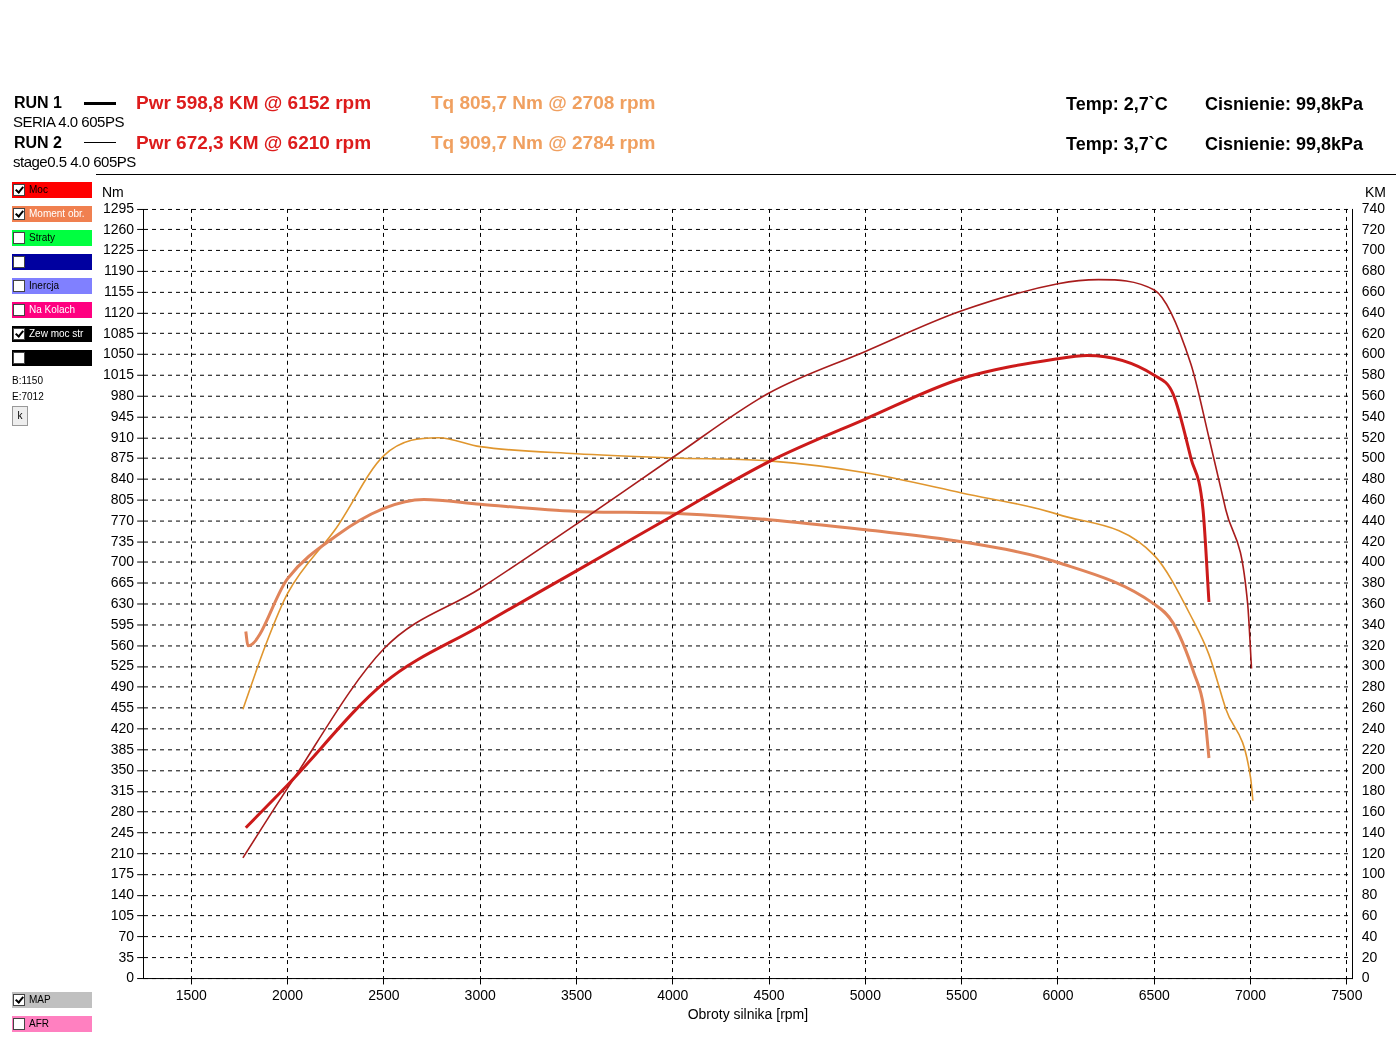  Describe the element at coordinates (122, 602) in the screenshot. I see `y-tick-label: 630` at that location.